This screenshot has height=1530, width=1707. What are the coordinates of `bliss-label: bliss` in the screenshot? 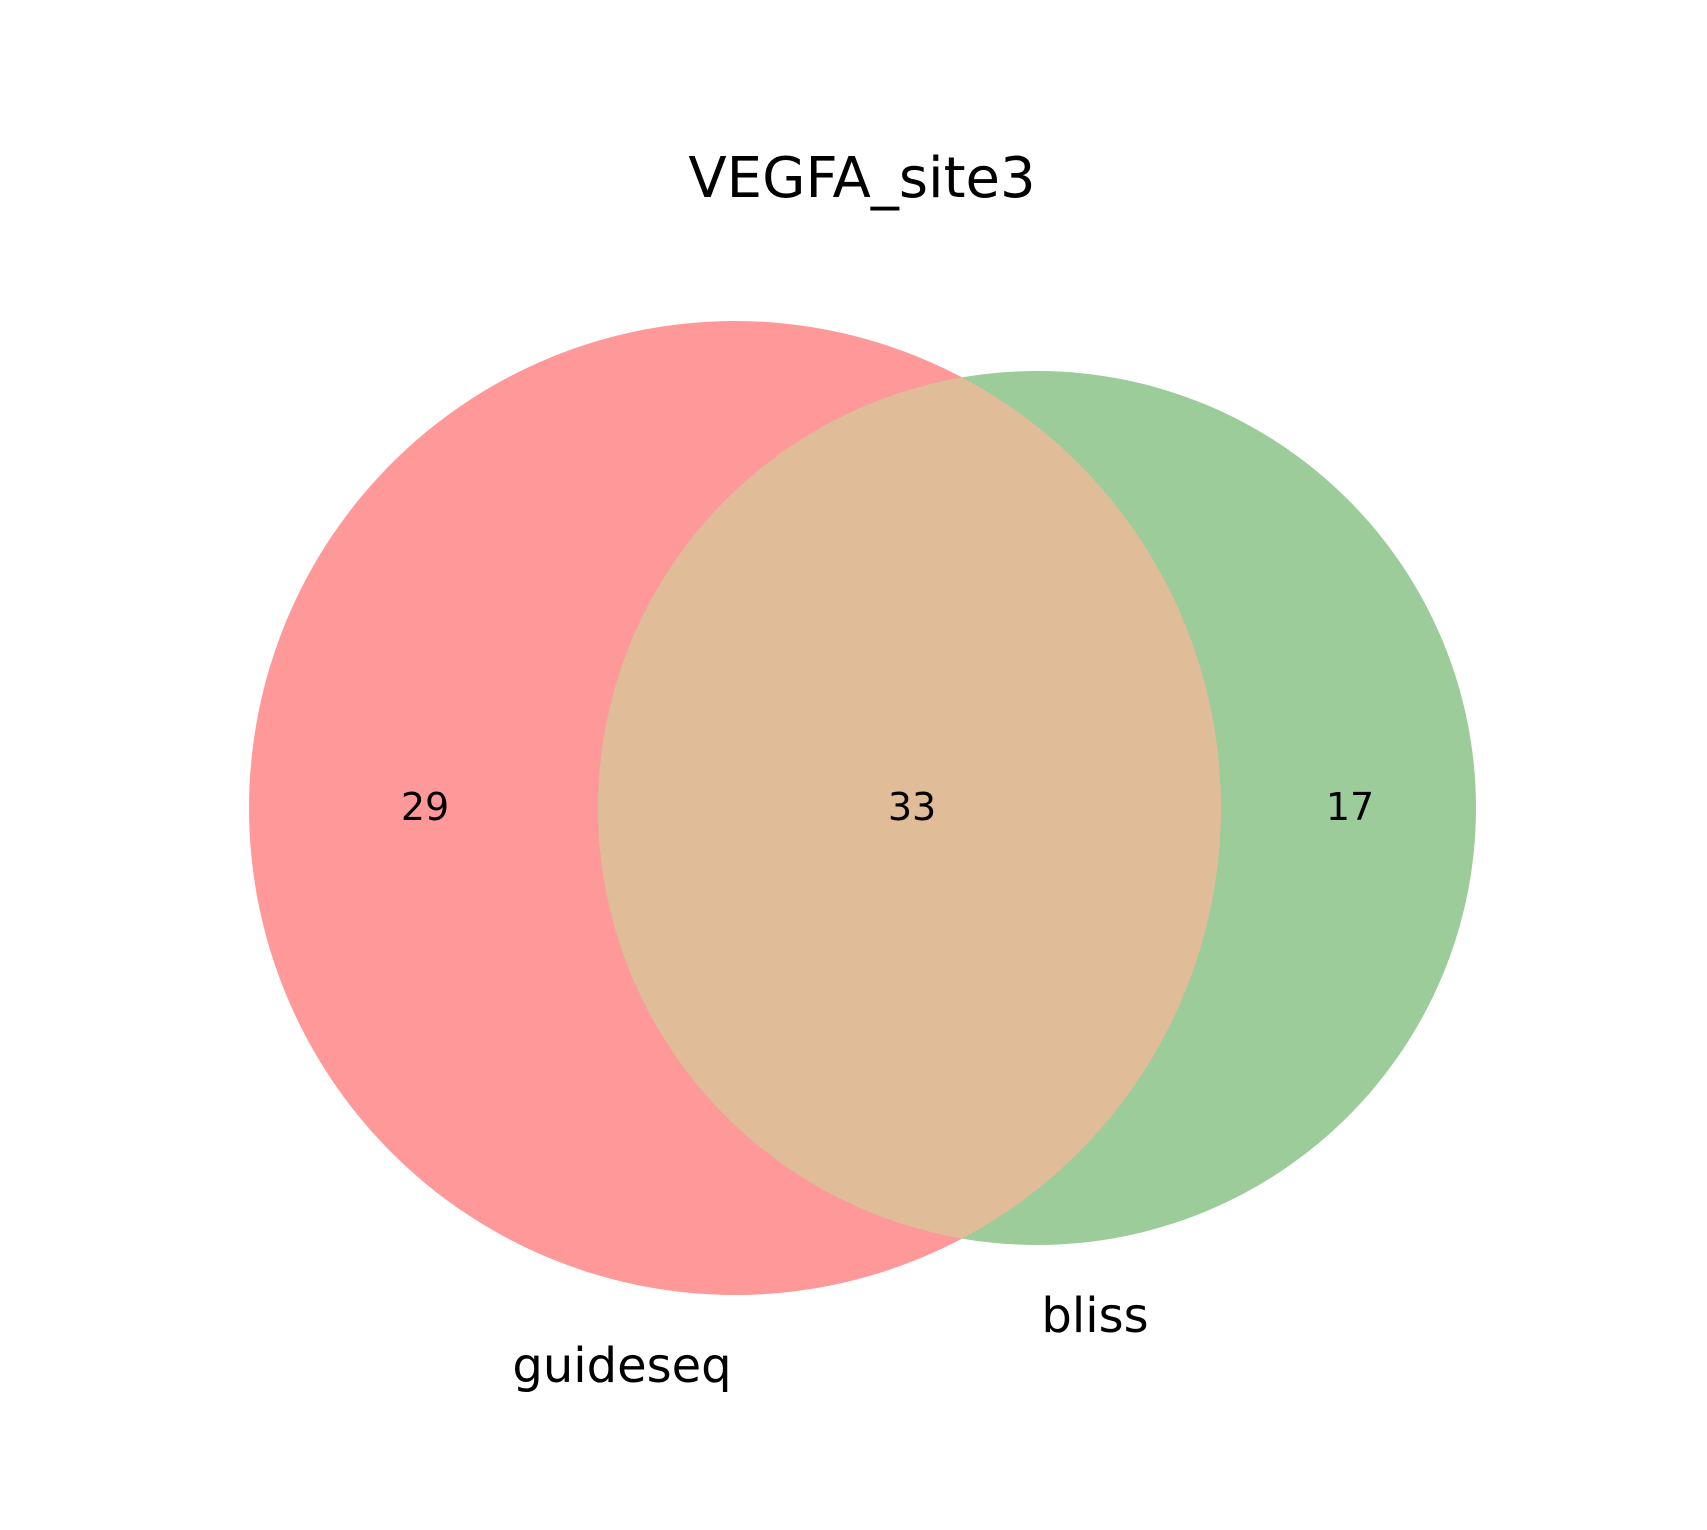 It's located at (1094, 1316).